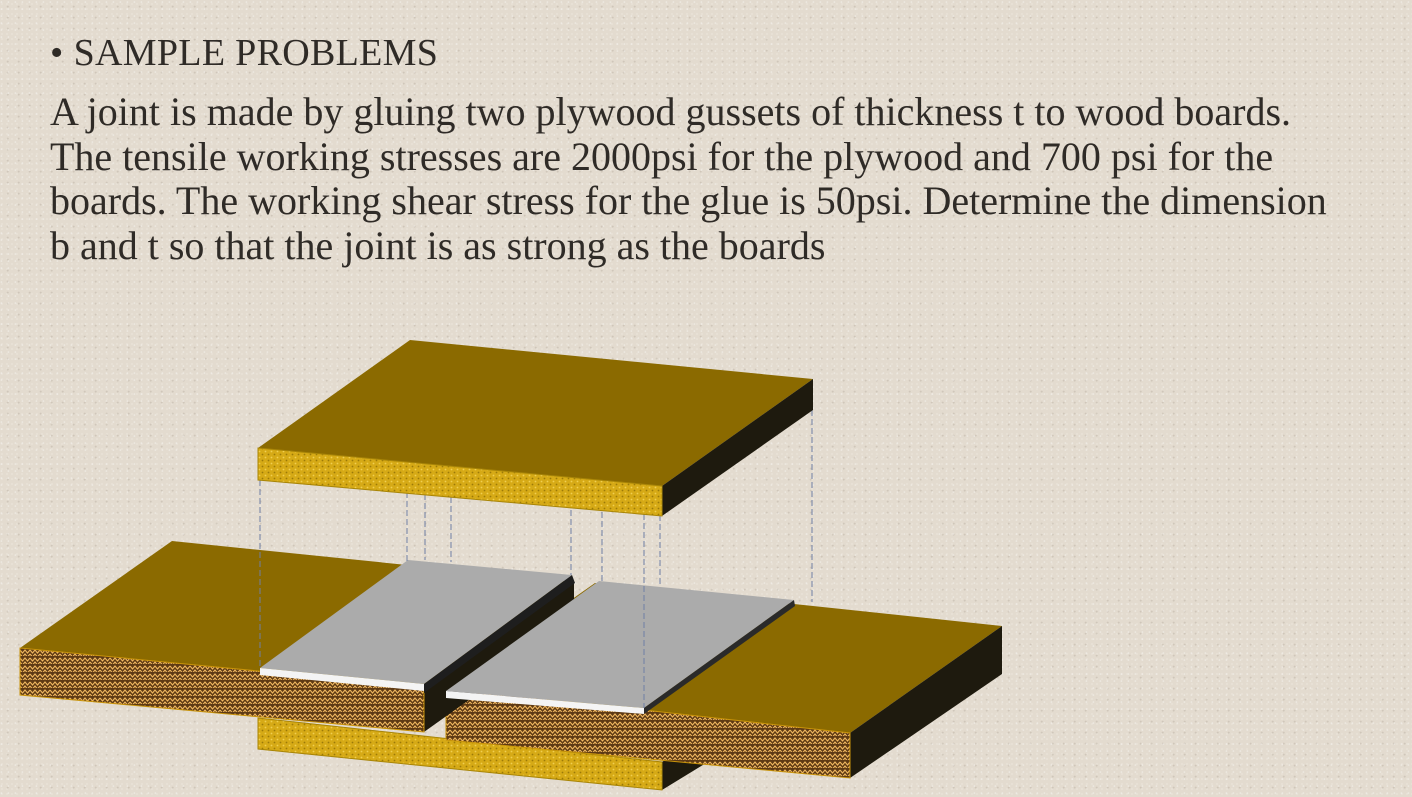  I want to click on heading-text: SAMPLE PROBLEMS, so click(256, 53).